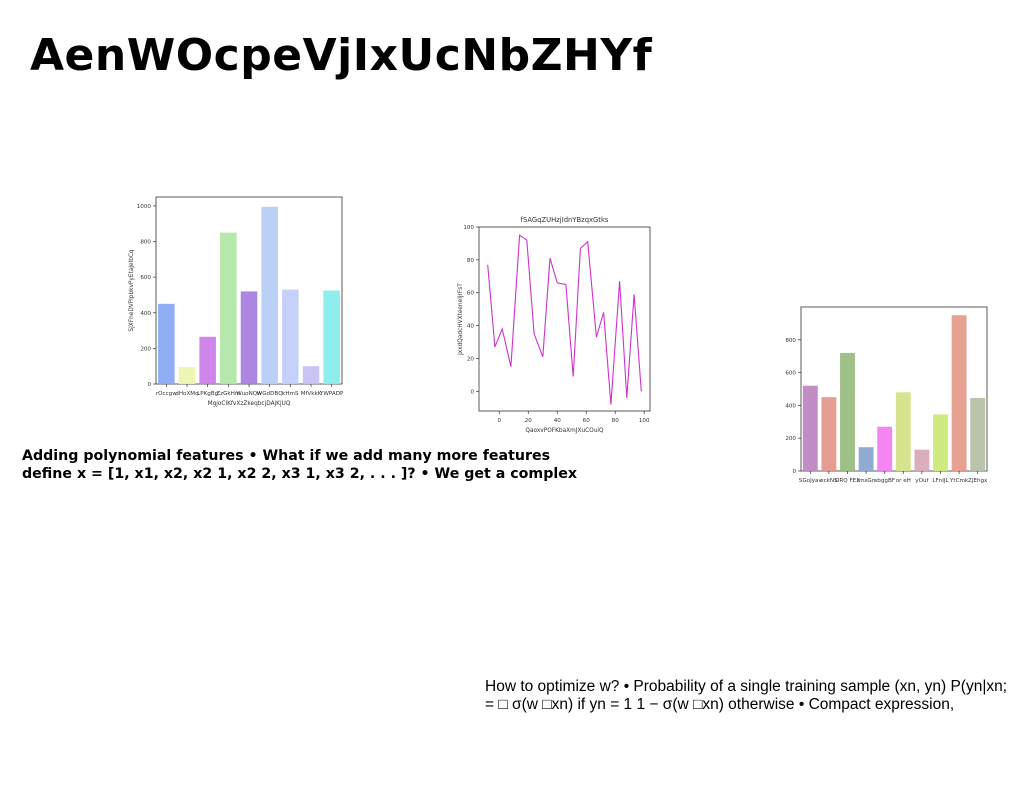 The image size is (1024, 788). What do you see at coordinates (884, 481) in the screenshot?
I see `x-tick-label: sbggBF` at bounding box center [884, 481].